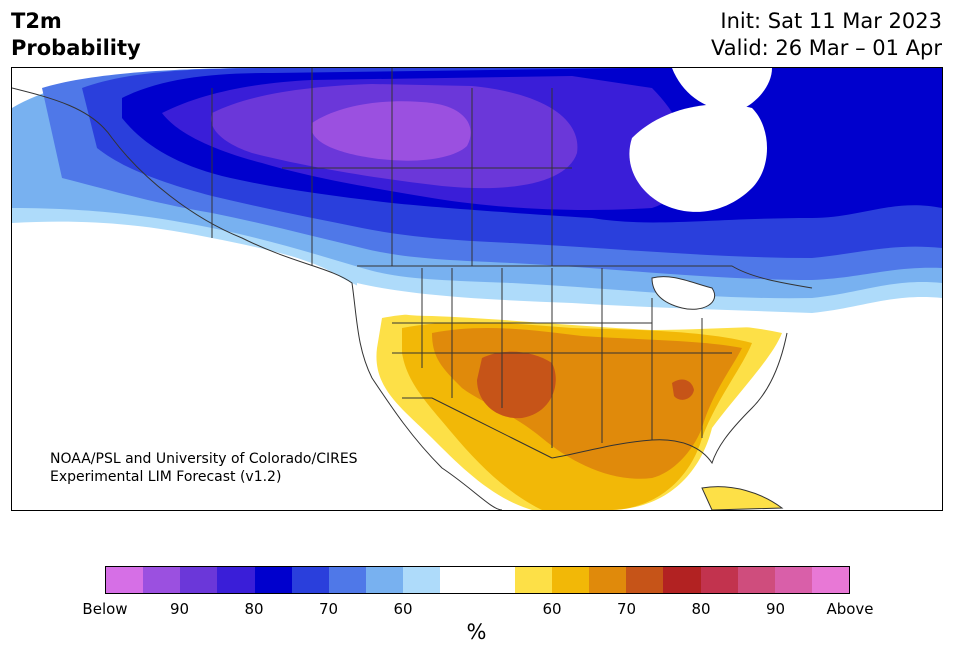  I want to click on colorbar-labels: Below 90 80 70 60 60 70 80 90 Above, so click(477, 609).